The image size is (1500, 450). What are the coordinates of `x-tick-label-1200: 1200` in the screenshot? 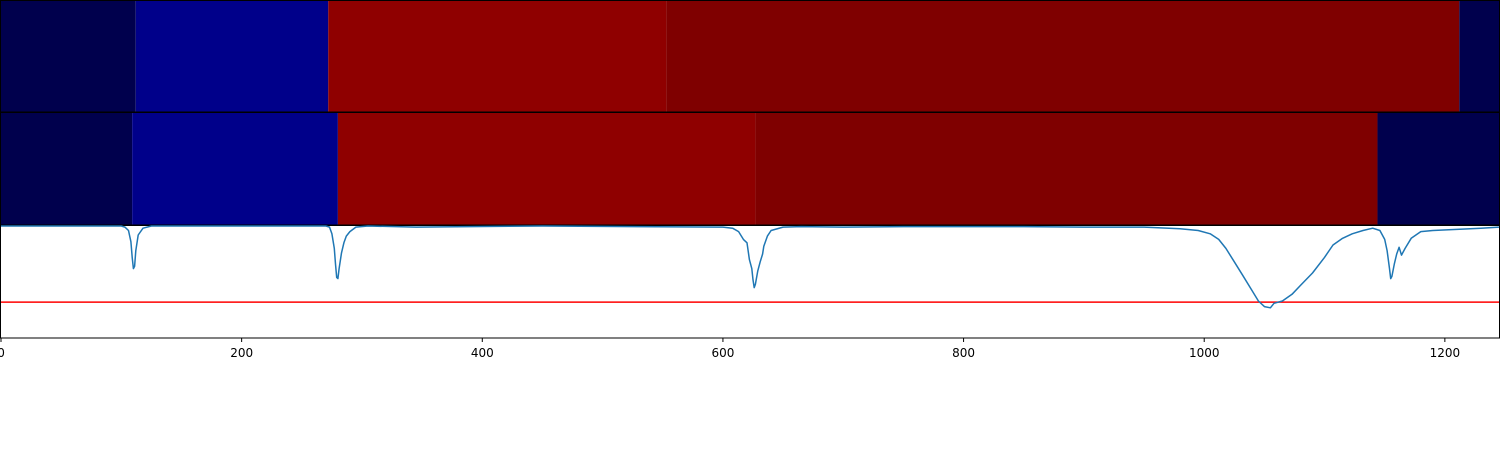 It's located at (1445, 353).